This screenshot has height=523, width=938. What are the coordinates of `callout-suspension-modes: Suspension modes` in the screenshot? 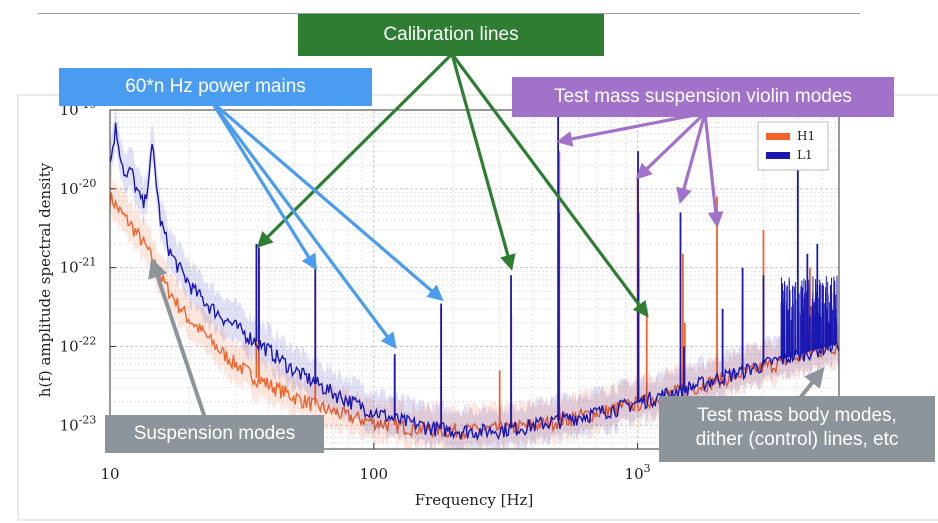 It's located at (214, 434).